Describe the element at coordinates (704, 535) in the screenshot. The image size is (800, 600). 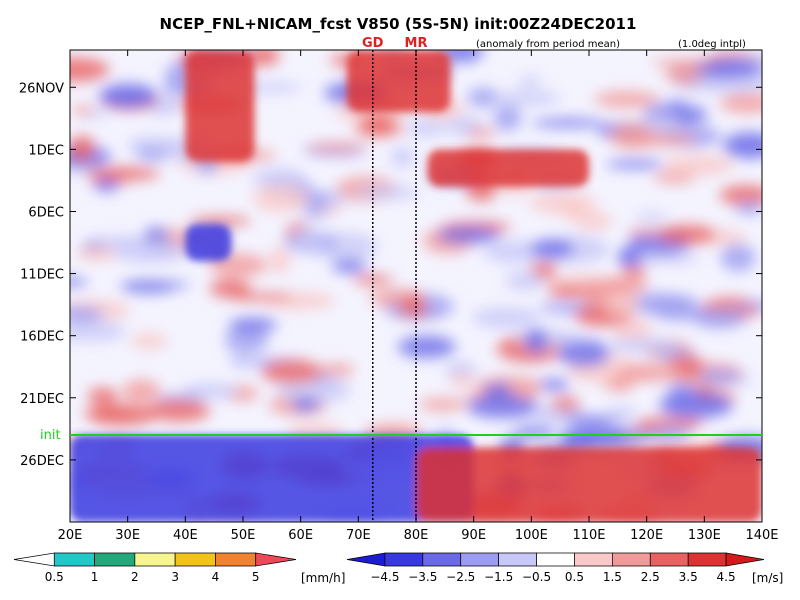
I see `x-tick-label: 130E` at that location.